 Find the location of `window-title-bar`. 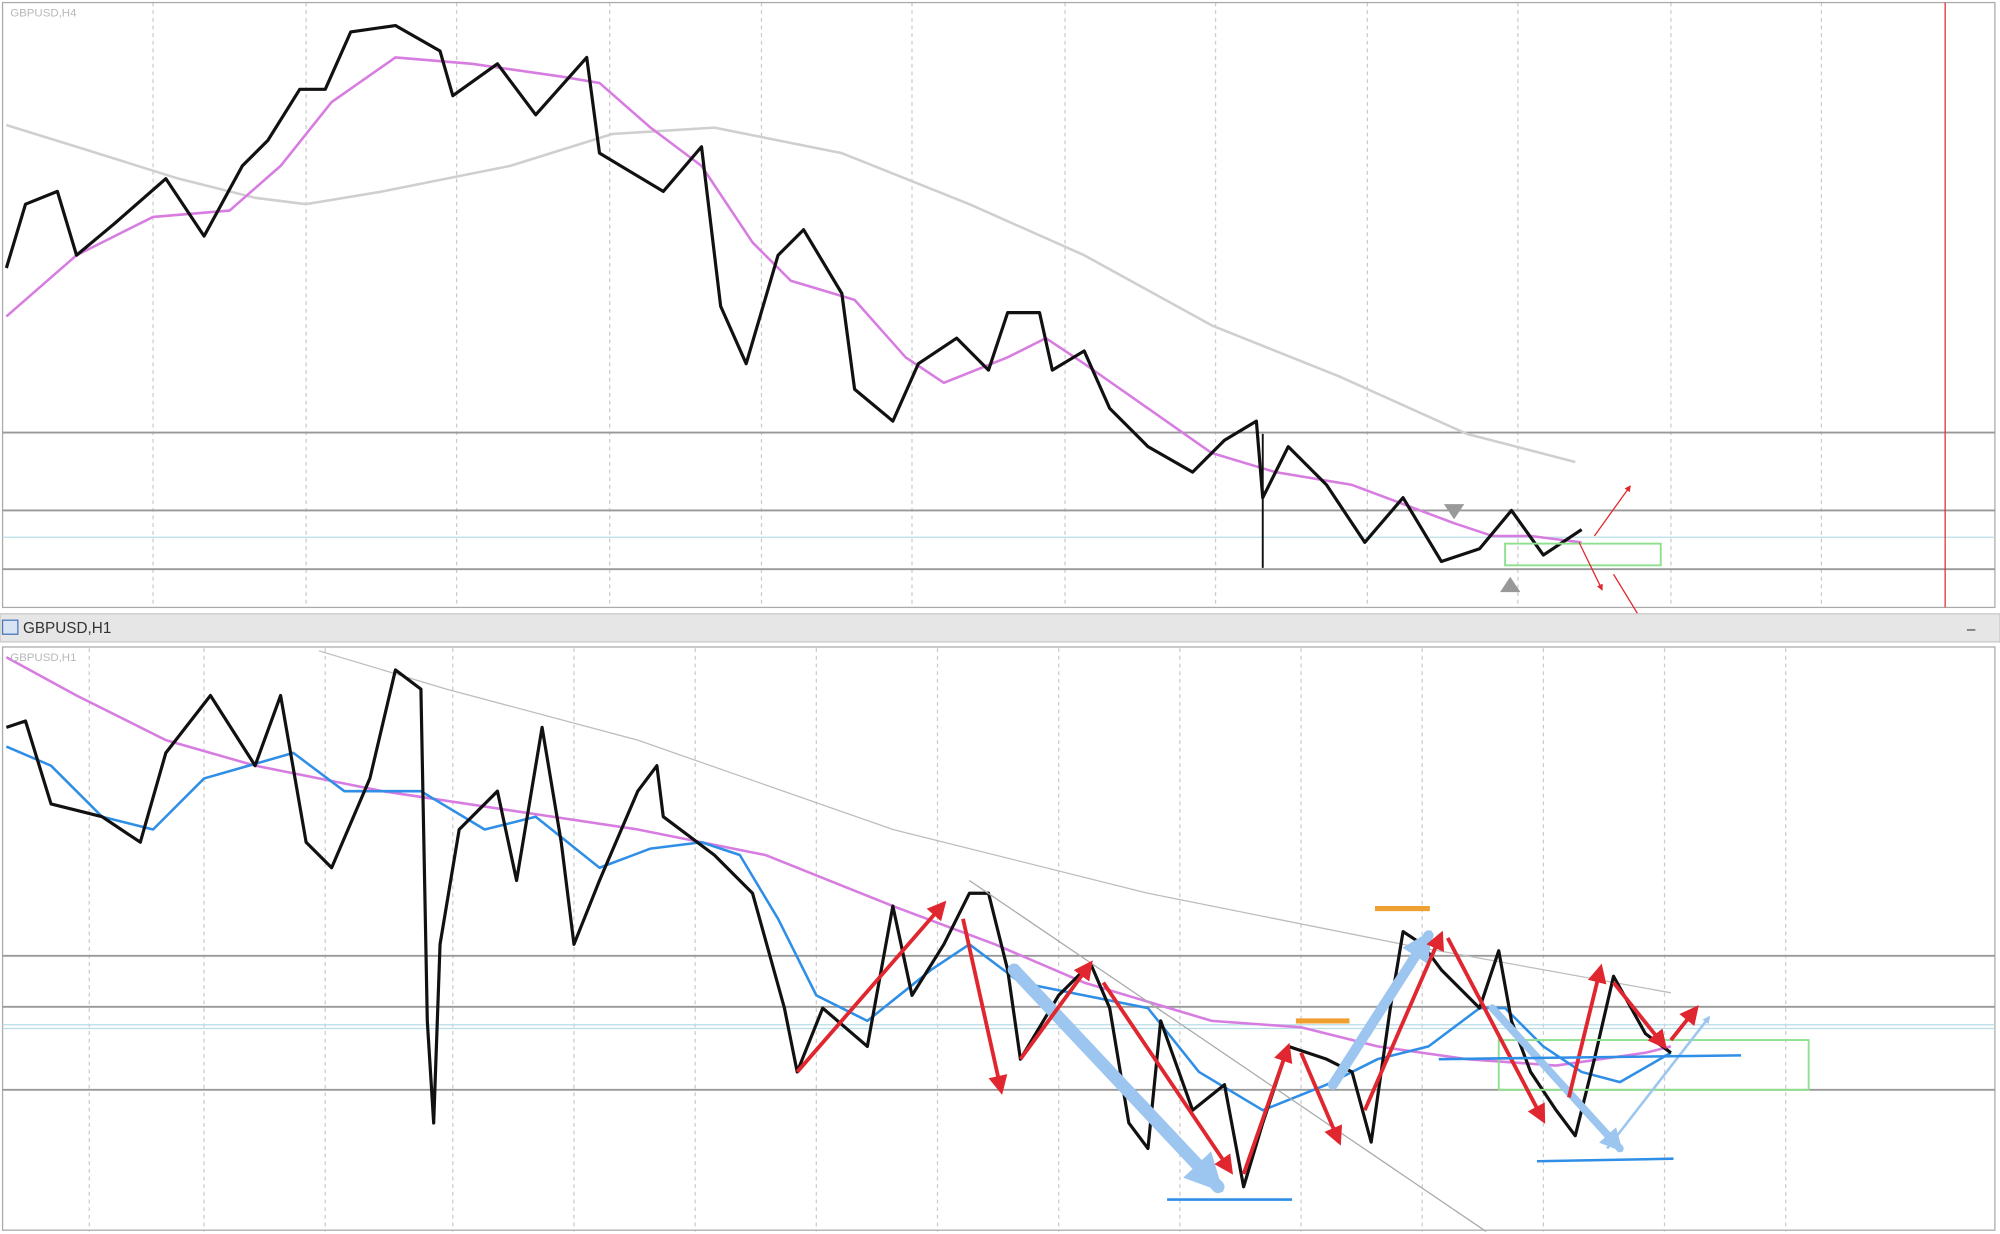

window-title-bar is located at coordinates (1000, 628).